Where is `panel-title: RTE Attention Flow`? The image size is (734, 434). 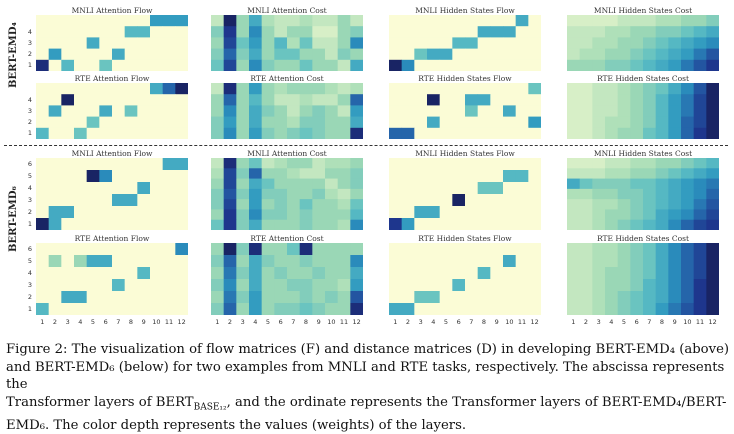 panel-title: RTE Attention Flow is located at coordinates (112, 78).